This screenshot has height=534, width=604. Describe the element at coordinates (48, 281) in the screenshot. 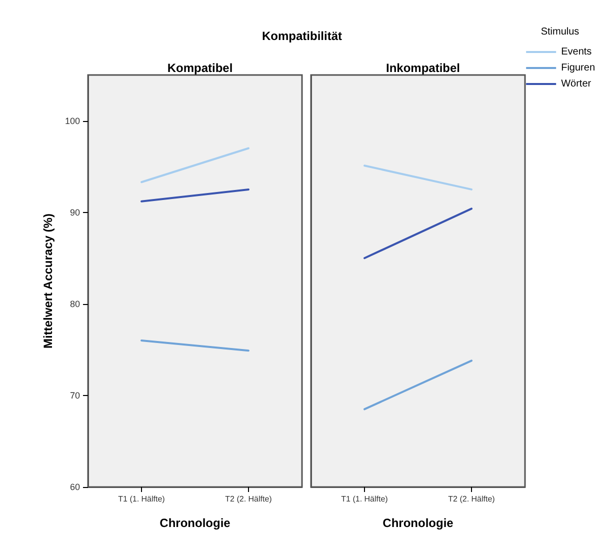

I see `y-axis-title: Mittelwert Accuracy (%)` at that location.